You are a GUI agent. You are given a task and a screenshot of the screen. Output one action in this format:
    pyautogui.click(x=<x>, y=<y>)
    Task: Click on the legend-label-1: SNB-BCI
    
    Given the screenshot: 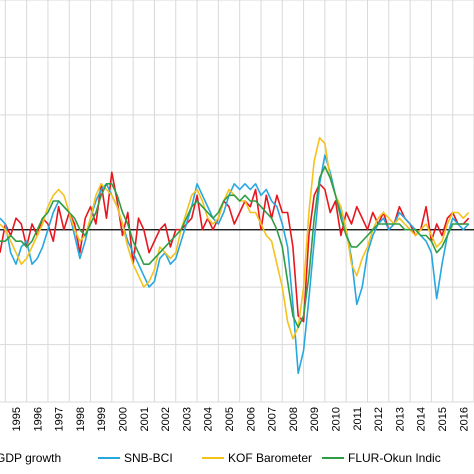 What is the action you would take?
    pyautogui.click(x=148, y=458)
    